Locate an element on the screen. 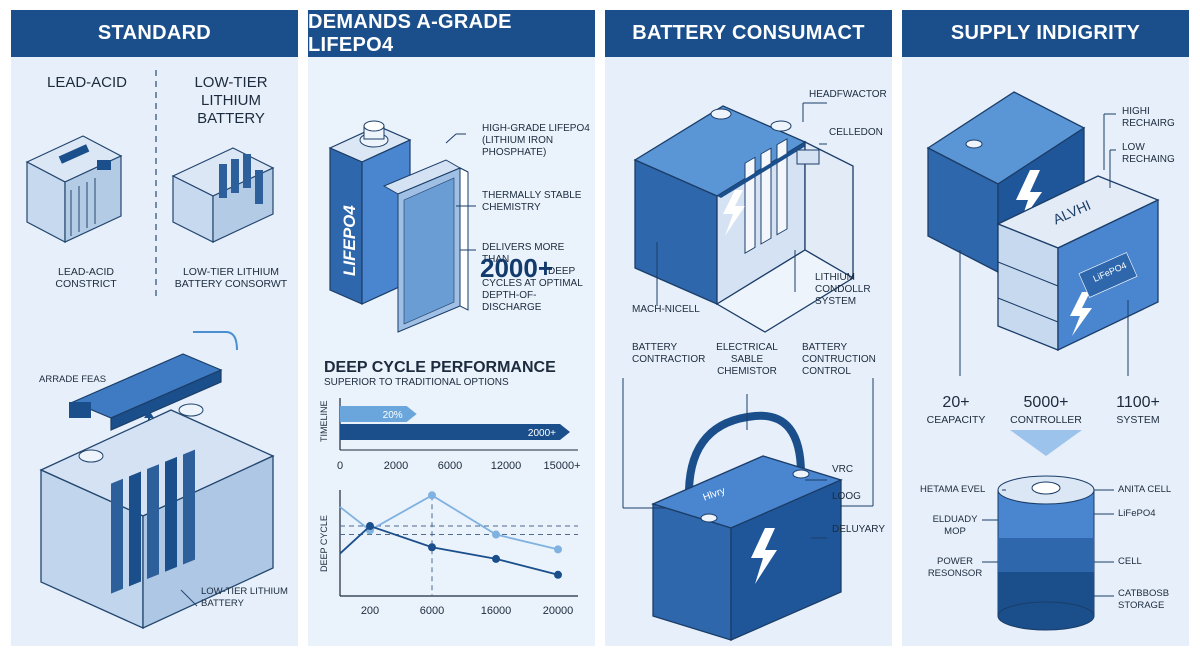  label-electrical: ELECTRICAL SABLE CHEMISTOR is located at coordinates (747, 359).